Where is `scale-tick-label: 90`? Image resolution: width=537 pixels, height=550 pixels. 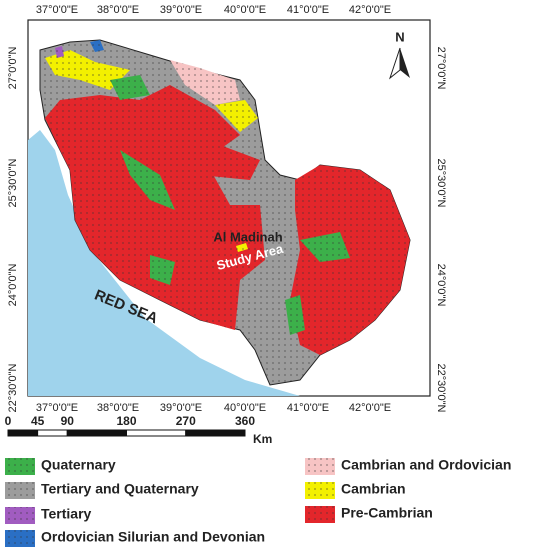
scale-tick-label: 90 is located at coordinates (68, 421).